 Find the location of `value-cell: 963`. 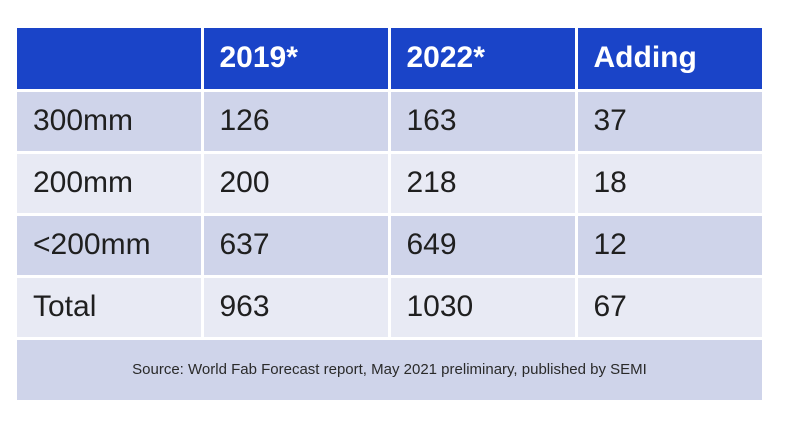

value-cell: 963 is located at coordinates (296, 308).